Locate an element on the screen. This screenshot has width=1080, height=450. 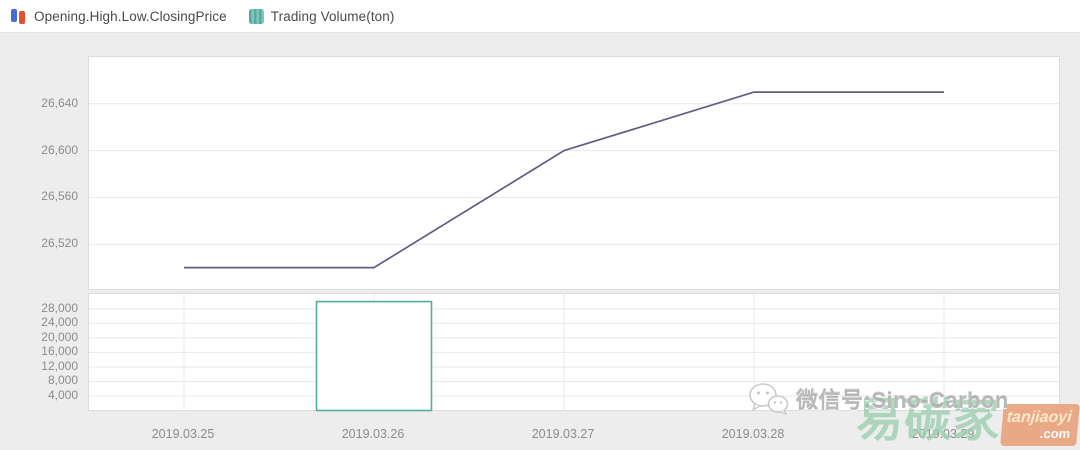
volume-y-tick-label: 20,000 is located at coordinates (59, 336).